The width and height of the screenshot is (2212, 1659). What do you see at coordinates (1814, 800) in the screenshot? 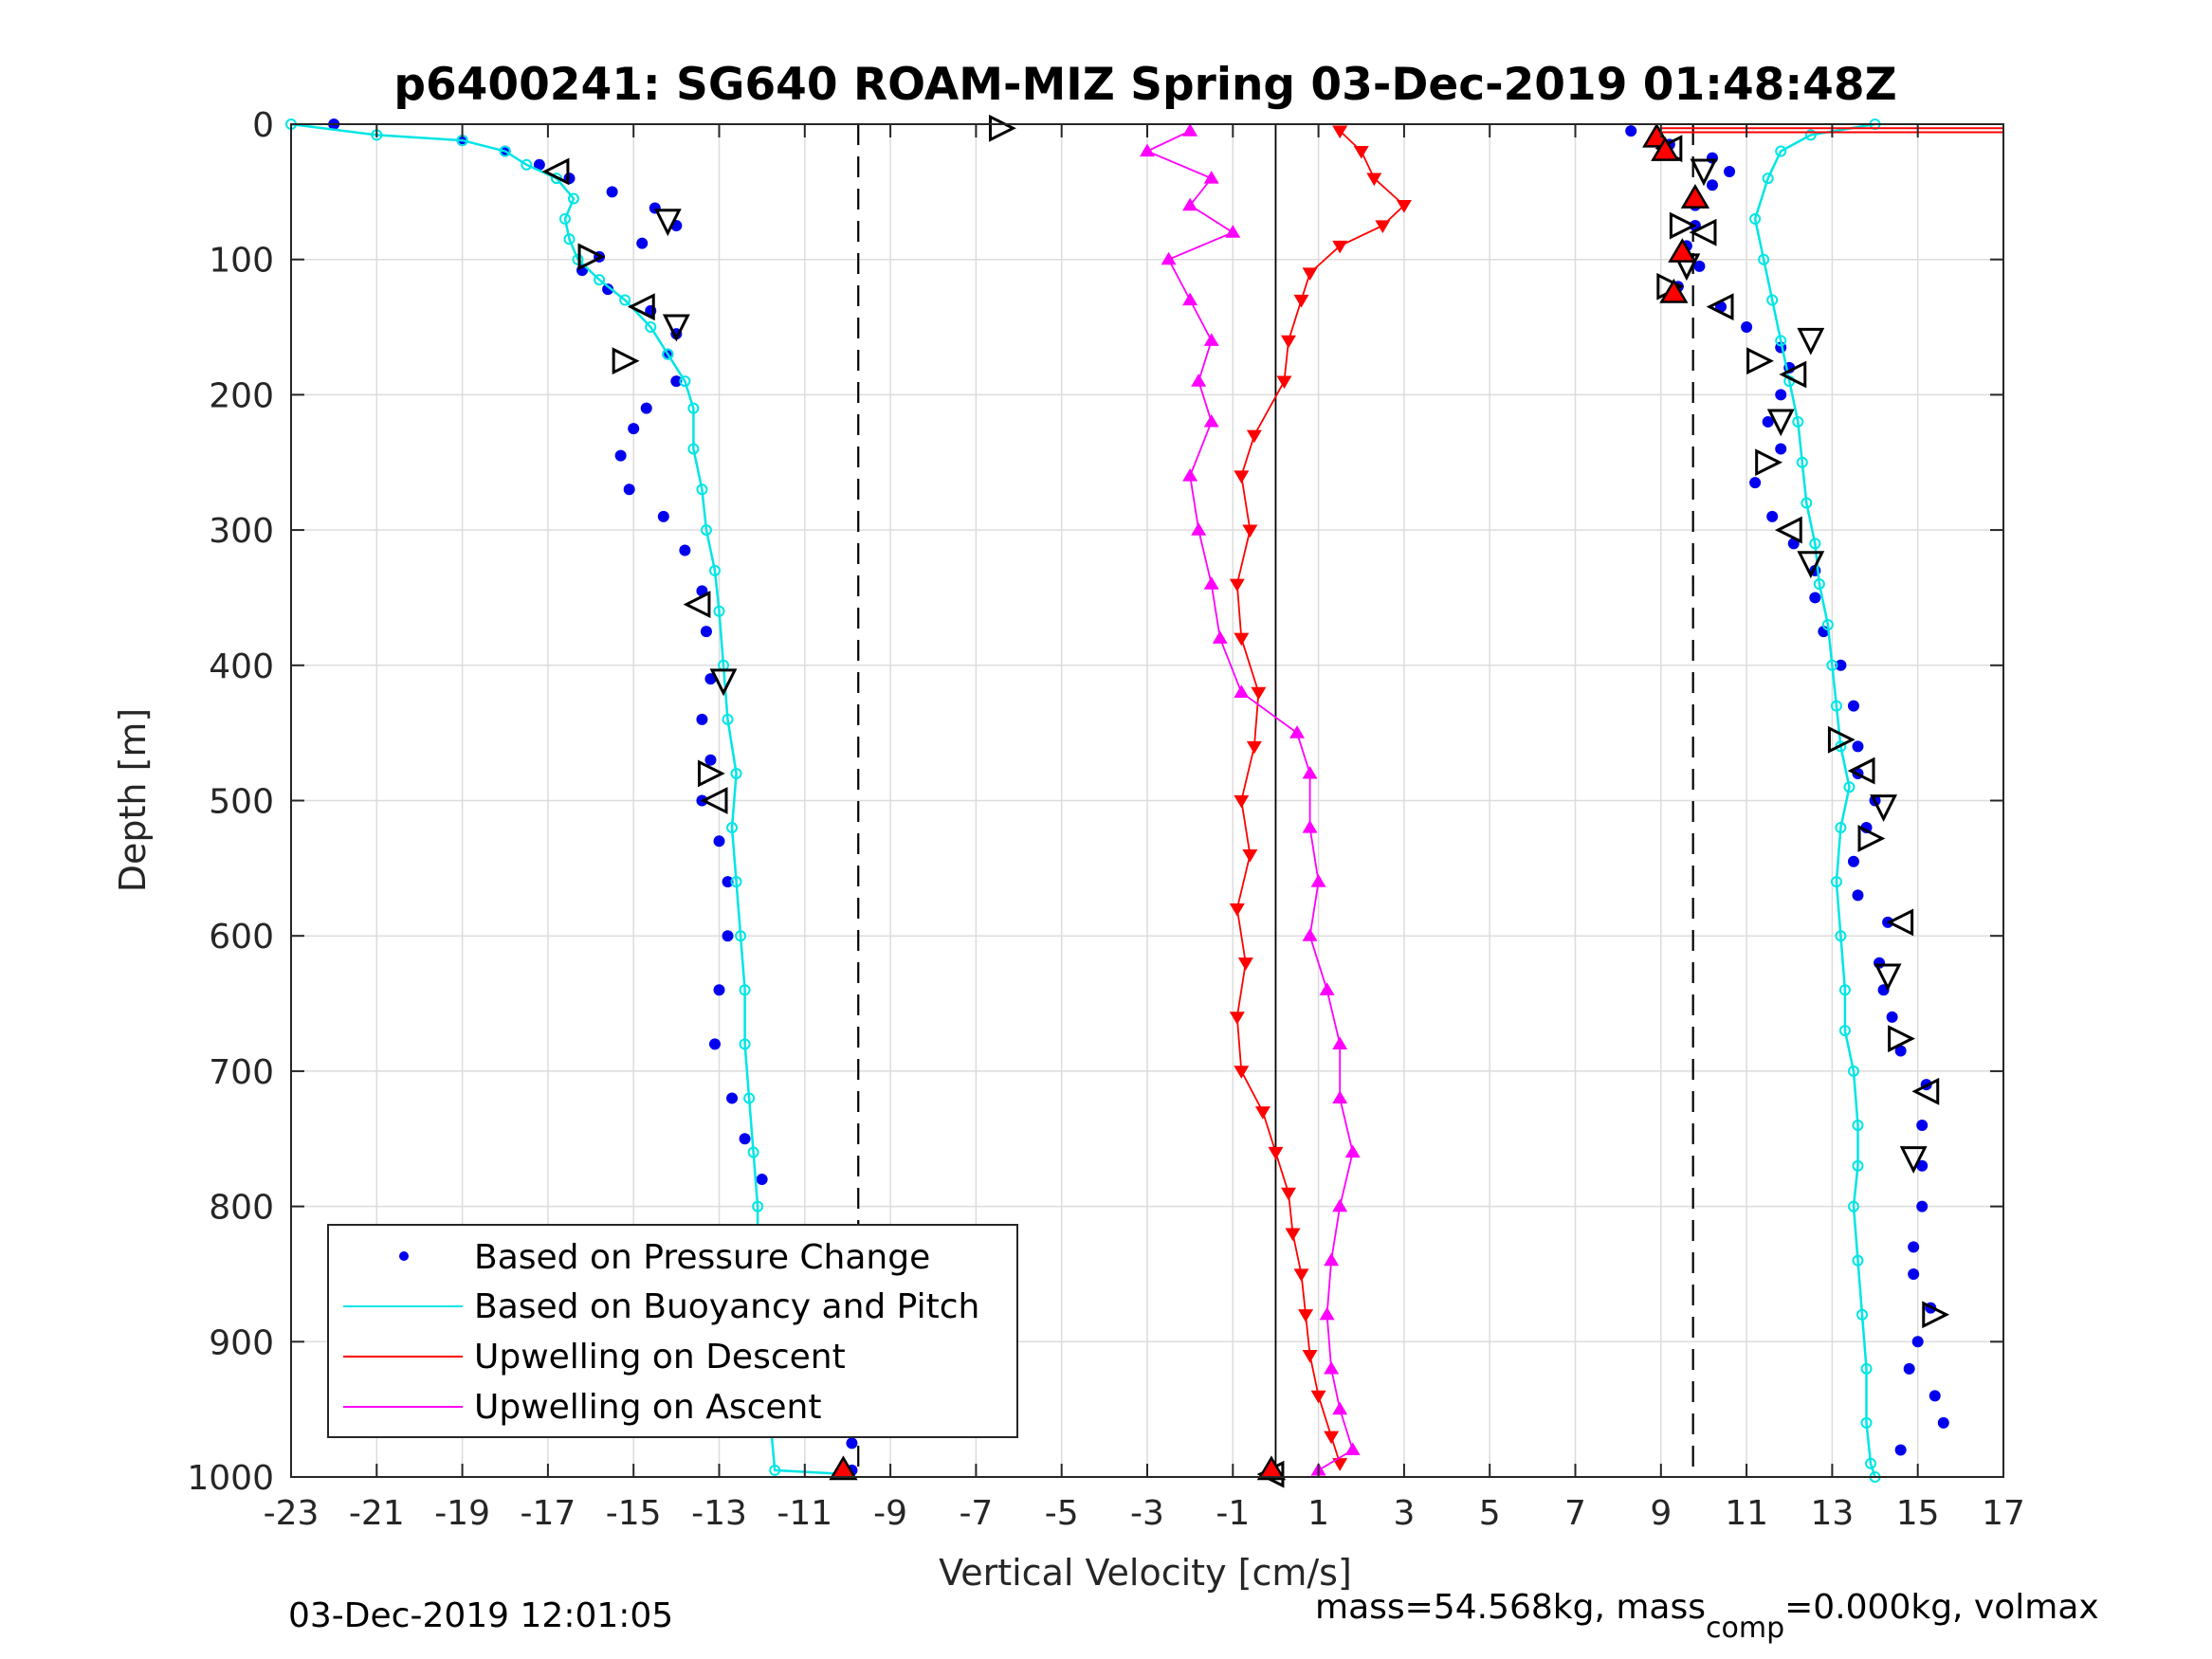
I see `buoyancy-ascent-path` at bounding box center [1814, 800].